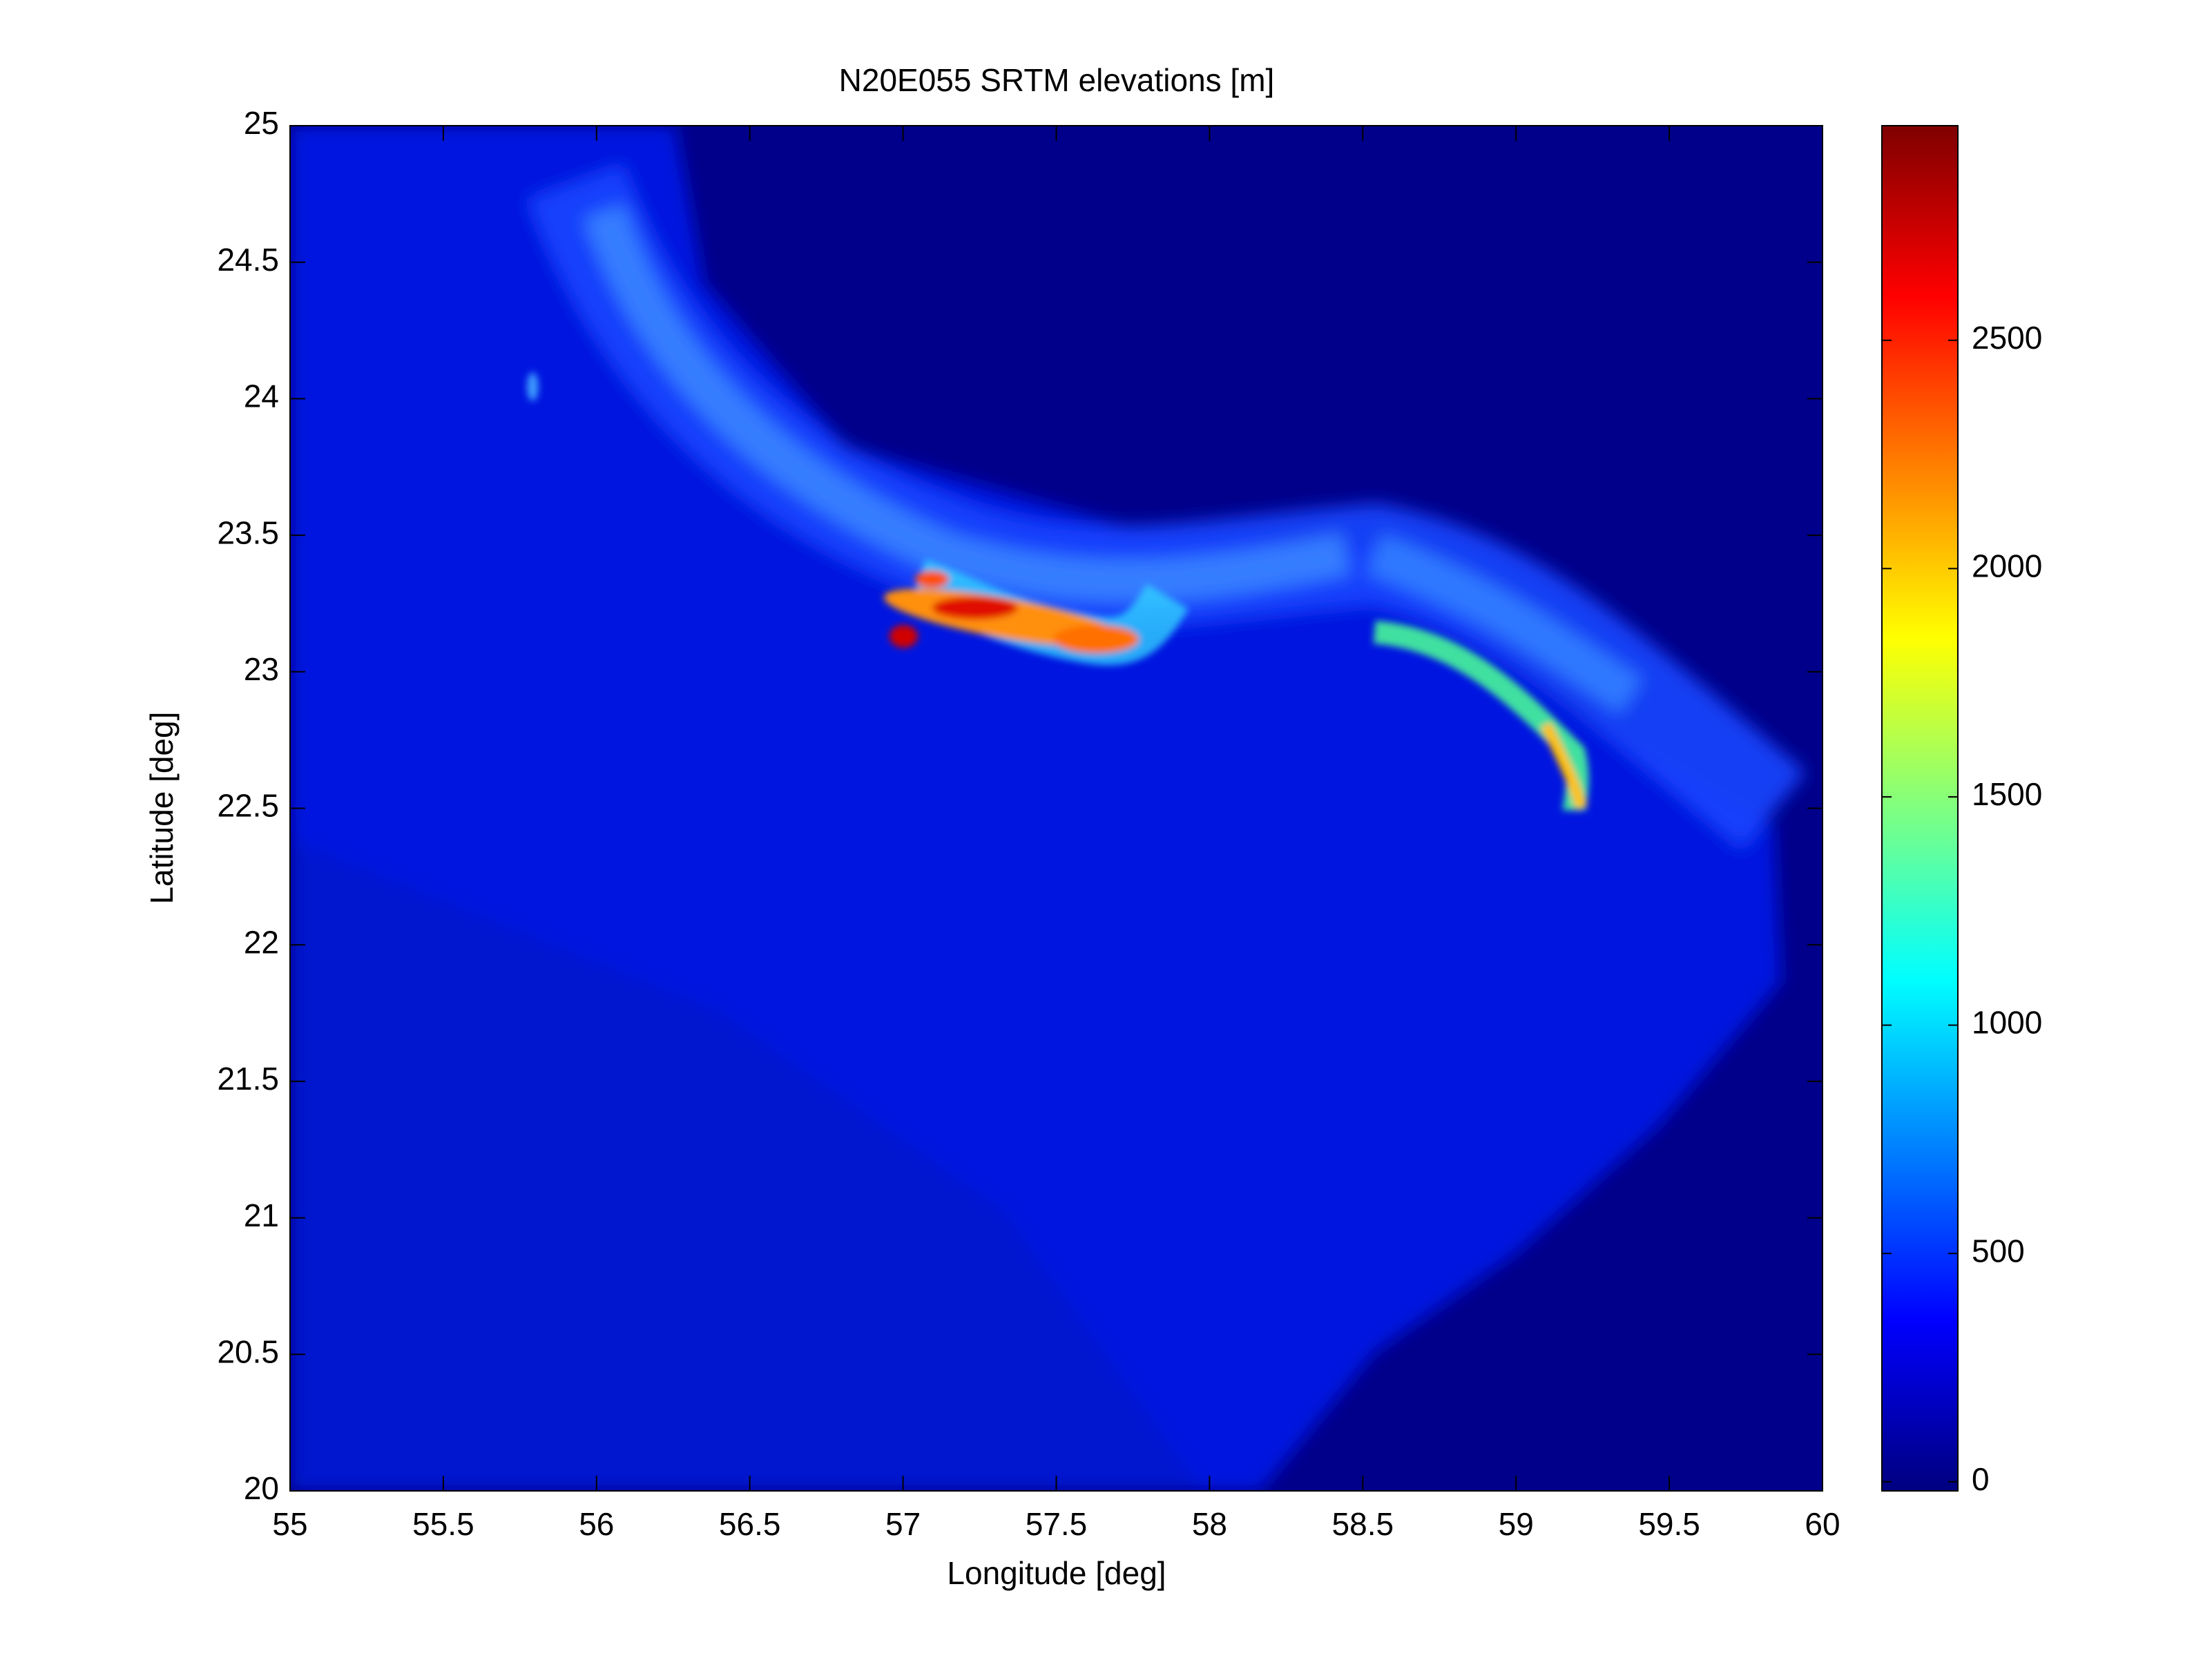 The height and width of the screenshot is (1658, 2212). I want to click on colorbar-tick-label: 500, so click(1999, 1251).